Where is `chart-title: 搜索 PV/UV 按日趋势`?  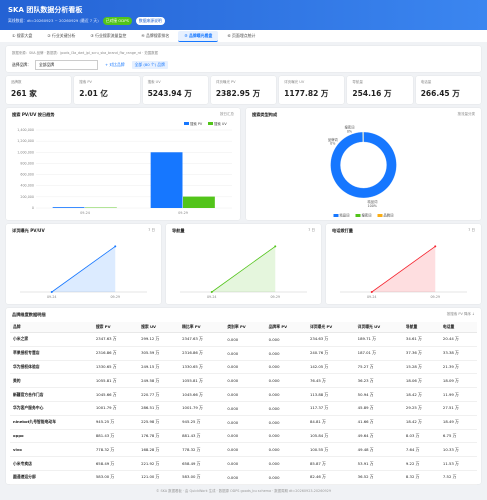 chart-title: 搜索 PV/UV 按日趋势 is located at coordinates (33, 114).